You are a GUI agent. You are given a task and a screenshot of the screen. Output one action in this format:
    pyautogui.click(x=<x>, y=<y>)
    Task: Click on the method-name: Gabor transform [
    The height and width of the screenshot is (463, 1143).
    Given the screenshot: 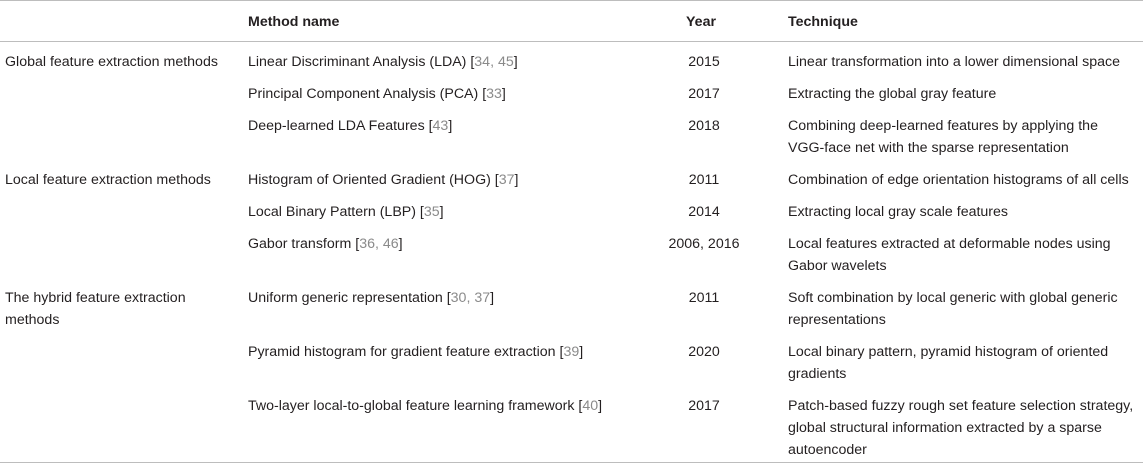 What is the action you would take?
    pyautogui.click(x=304, y=244)
    